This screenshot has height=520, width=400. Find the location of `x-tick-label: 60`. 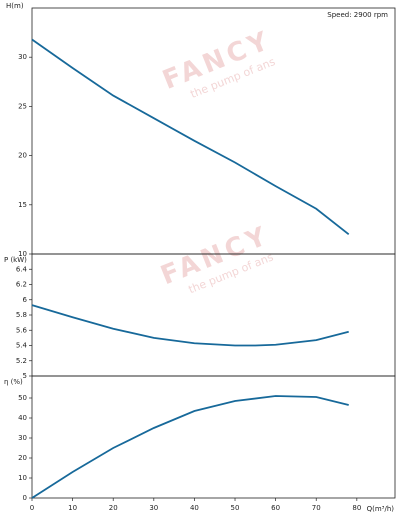

x-tick-label: 60 is located at coordinates (275, 508).